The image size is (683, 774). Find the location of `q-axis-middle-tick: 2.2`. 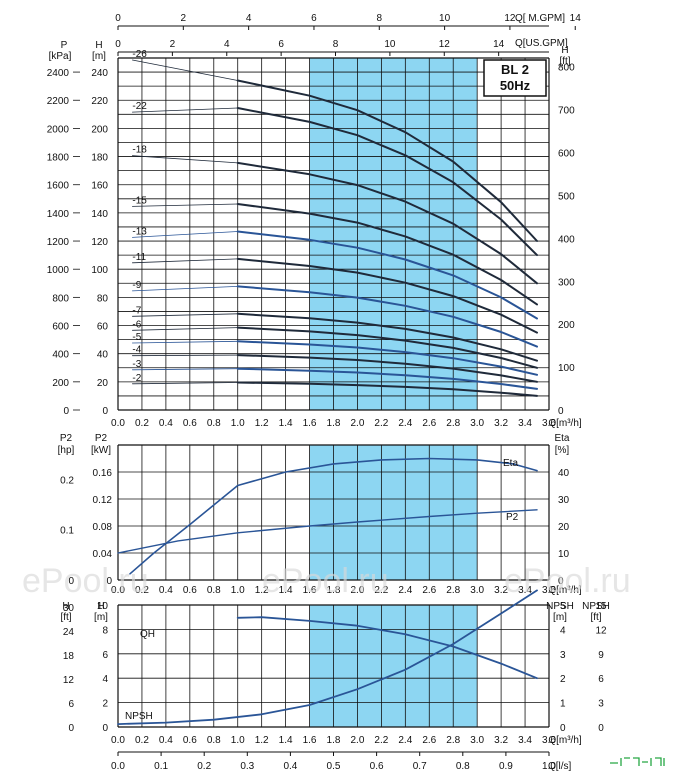

q-axis-middle-tick: 2.2 is located at coordinates (381, 590).